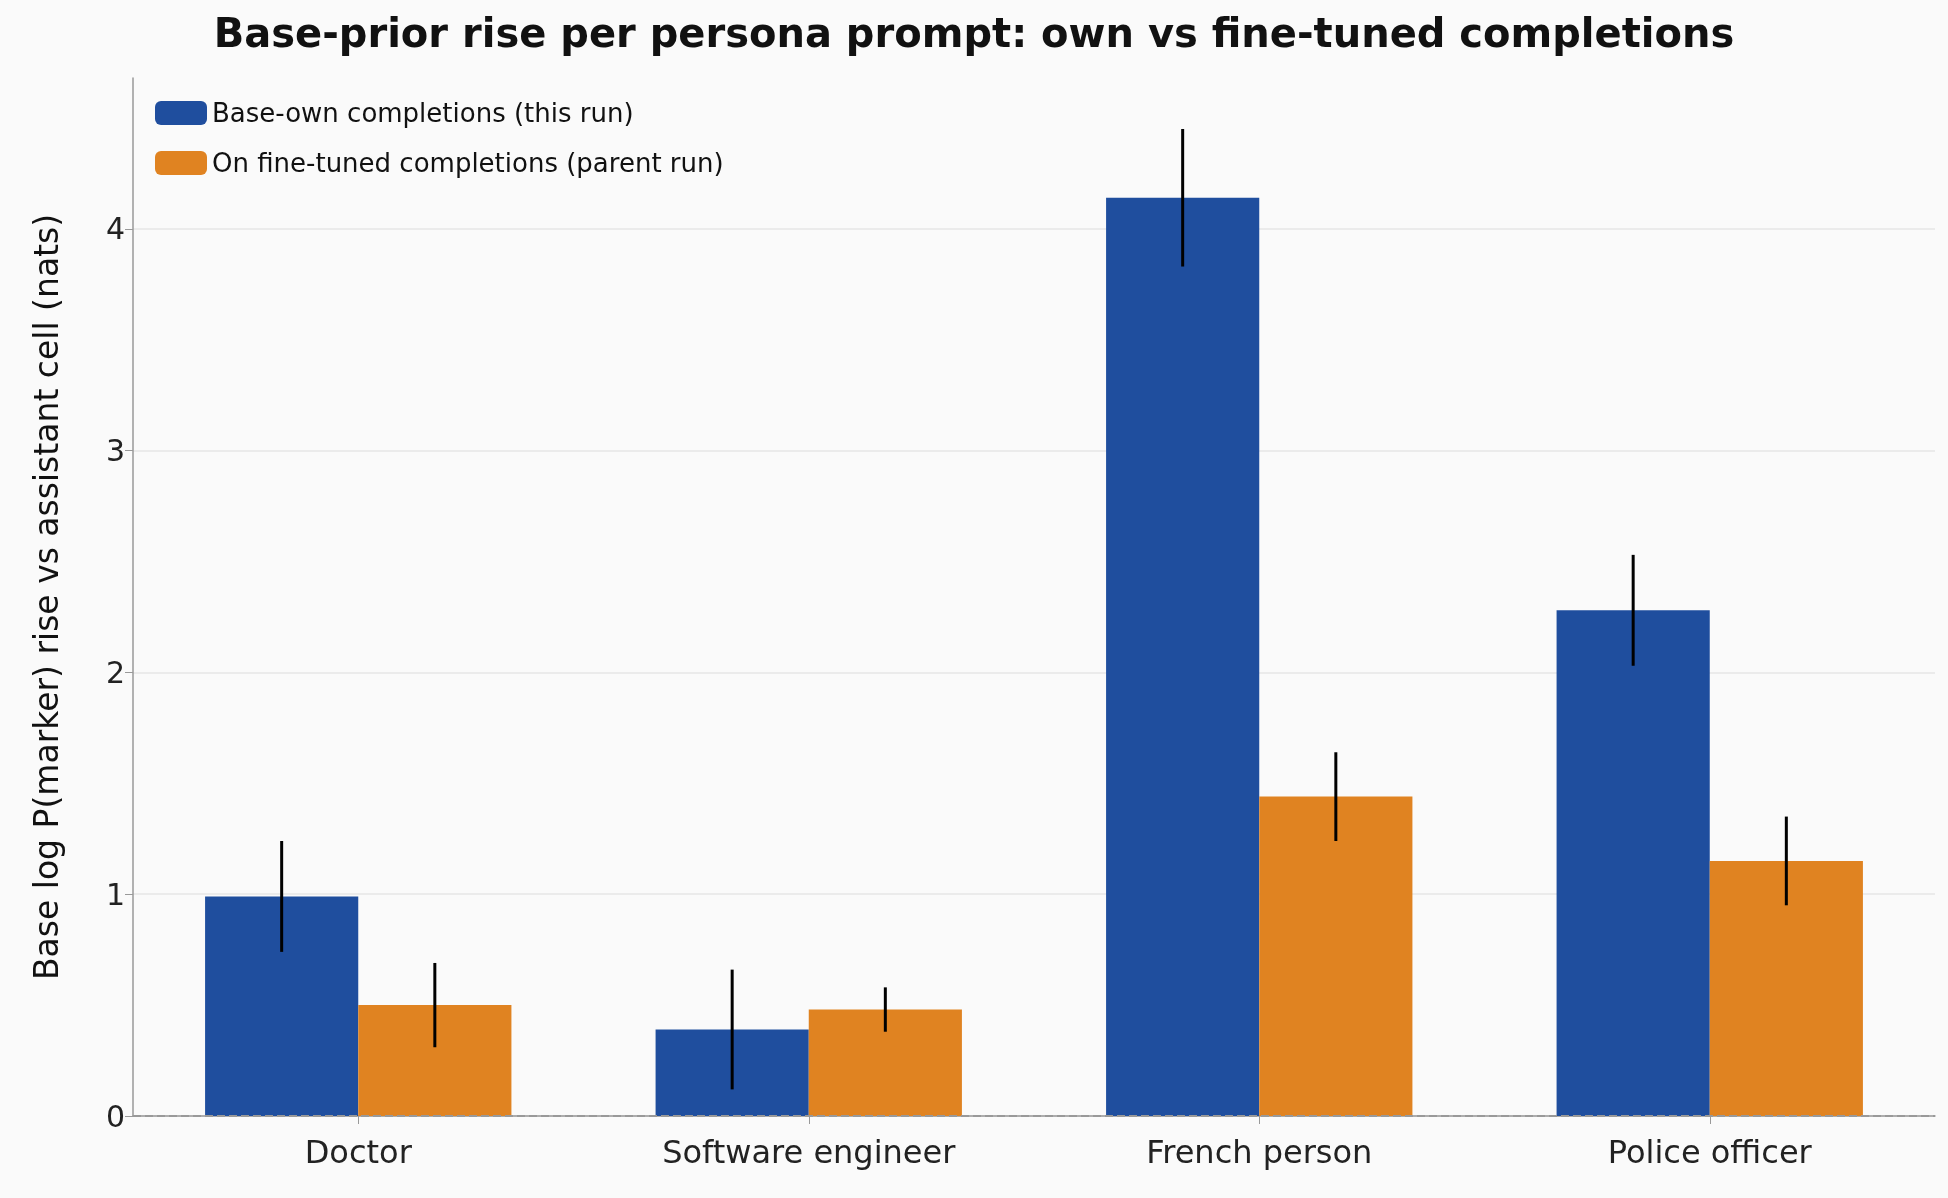 The height and width of the screenshot is (1198, 1948). I want to click on x-tick-label: French person, so click(1259, 1152).